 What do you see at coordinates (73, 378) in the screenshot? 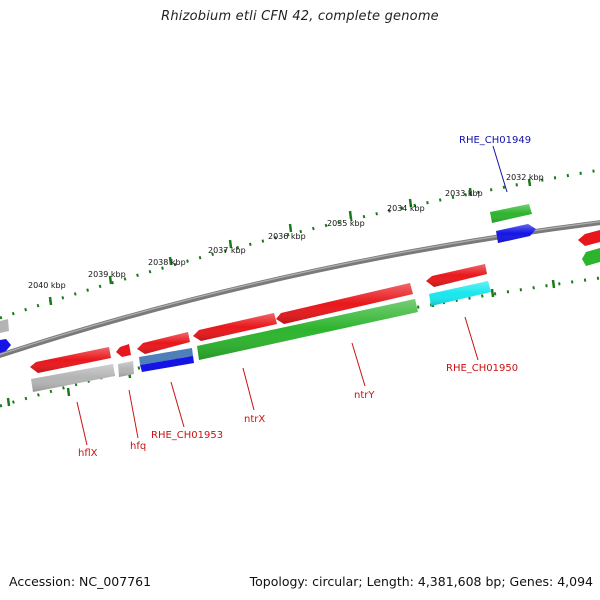
I see `gene-hflX-gray` at bounding box center [73, 378].